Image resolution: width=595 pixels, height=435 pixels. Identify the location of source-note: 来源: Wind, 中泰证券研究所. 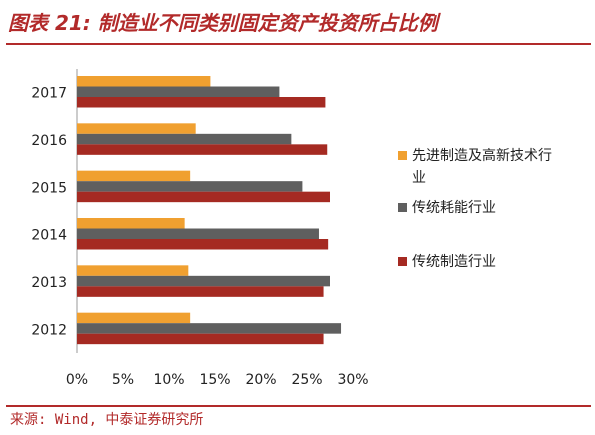
(107, 420).